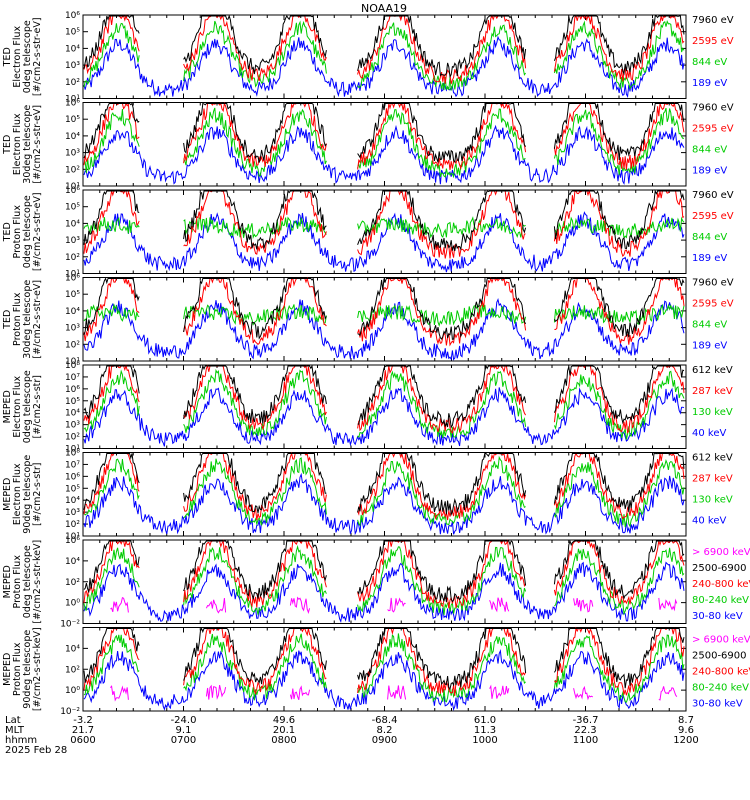 The height and width of the screenshot is (800, 750). What do you see at coordinates (184, 720) in the screenshot?
I see `x-row-value: -24.0` at bounding box center [184, 720].